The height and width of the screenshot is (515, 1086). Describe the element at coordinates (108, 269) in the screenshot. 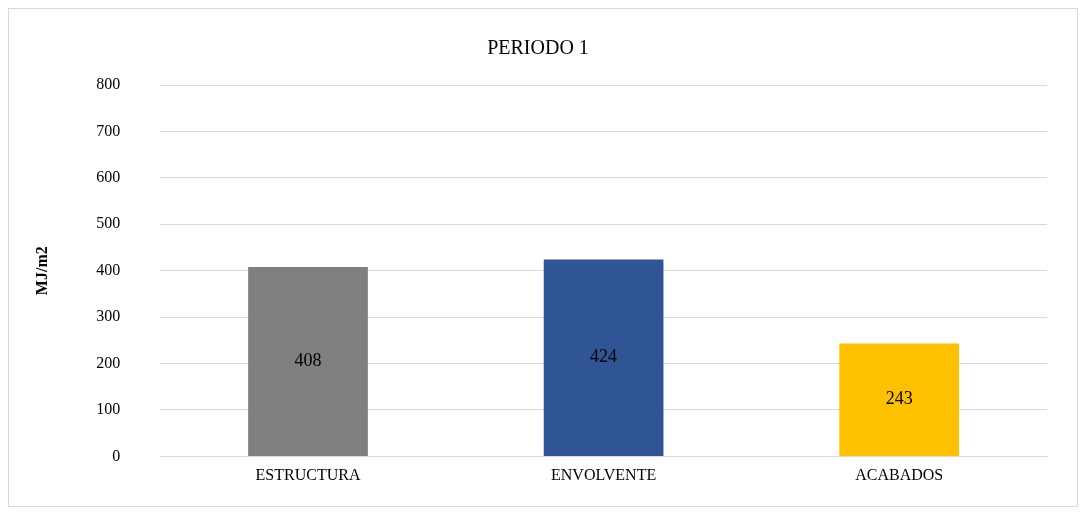

I see `y-tick-label: 400` at that location.